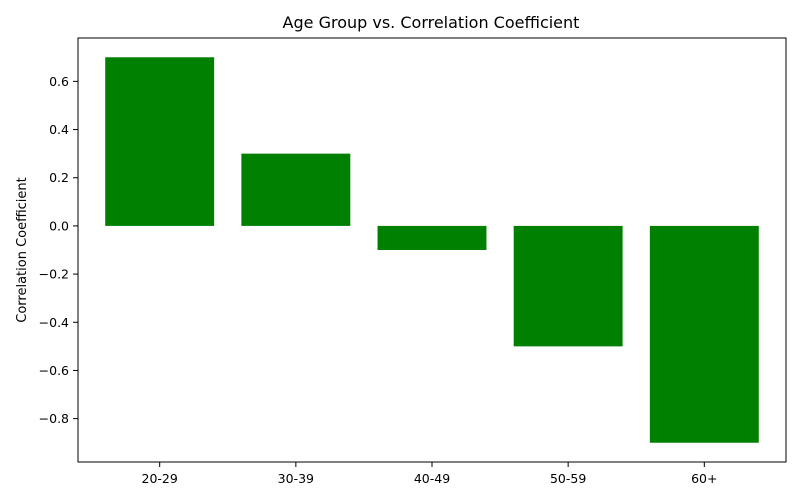 The image size is (800, 500). What do you see at coordinates (59, 129) in the screenshot?
I see `y-tick-label: 0.4` at bounding box center [59, 129].